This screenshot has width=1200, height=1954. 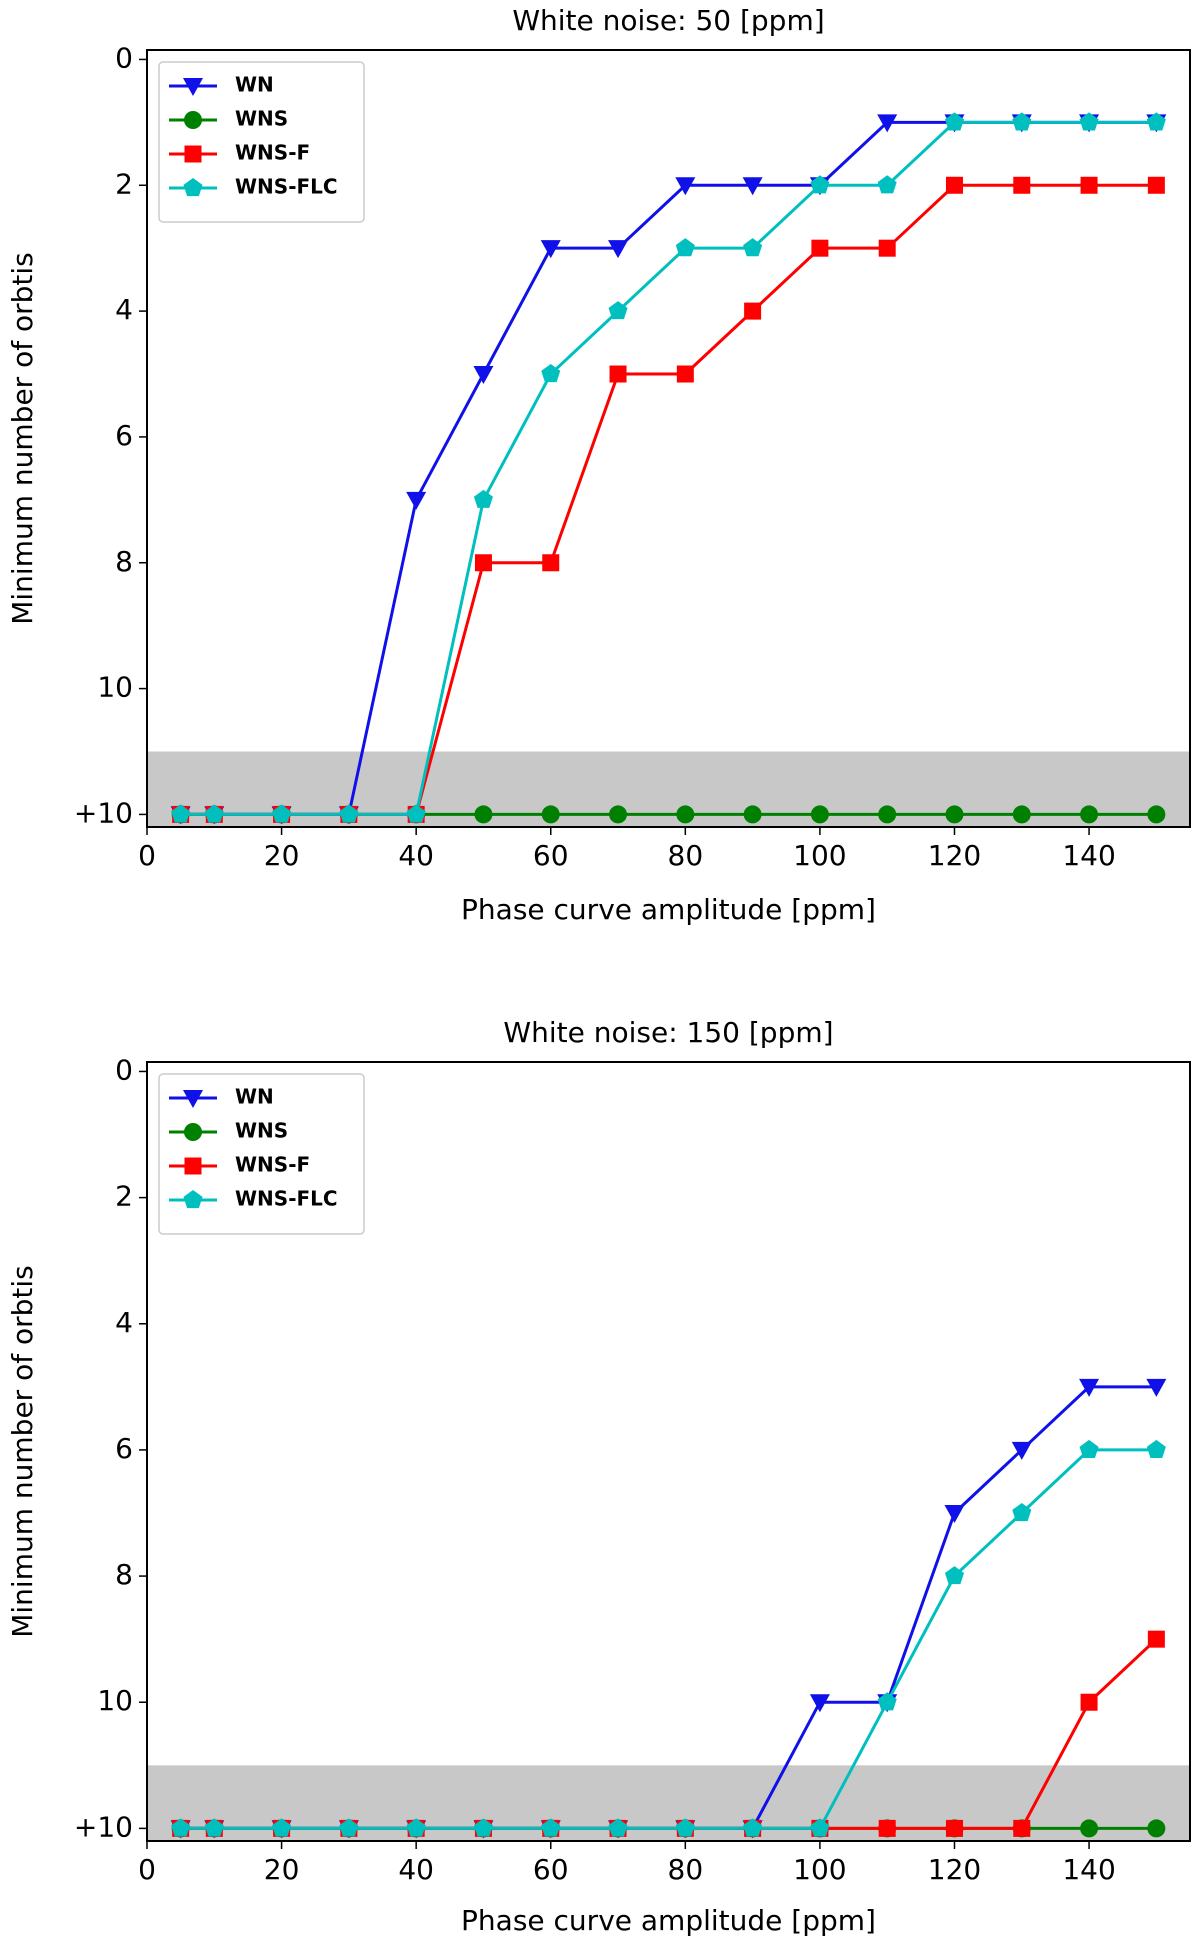 I want to click on chart-title: White noise: 50 [ppm], so click(x=668, y=20).